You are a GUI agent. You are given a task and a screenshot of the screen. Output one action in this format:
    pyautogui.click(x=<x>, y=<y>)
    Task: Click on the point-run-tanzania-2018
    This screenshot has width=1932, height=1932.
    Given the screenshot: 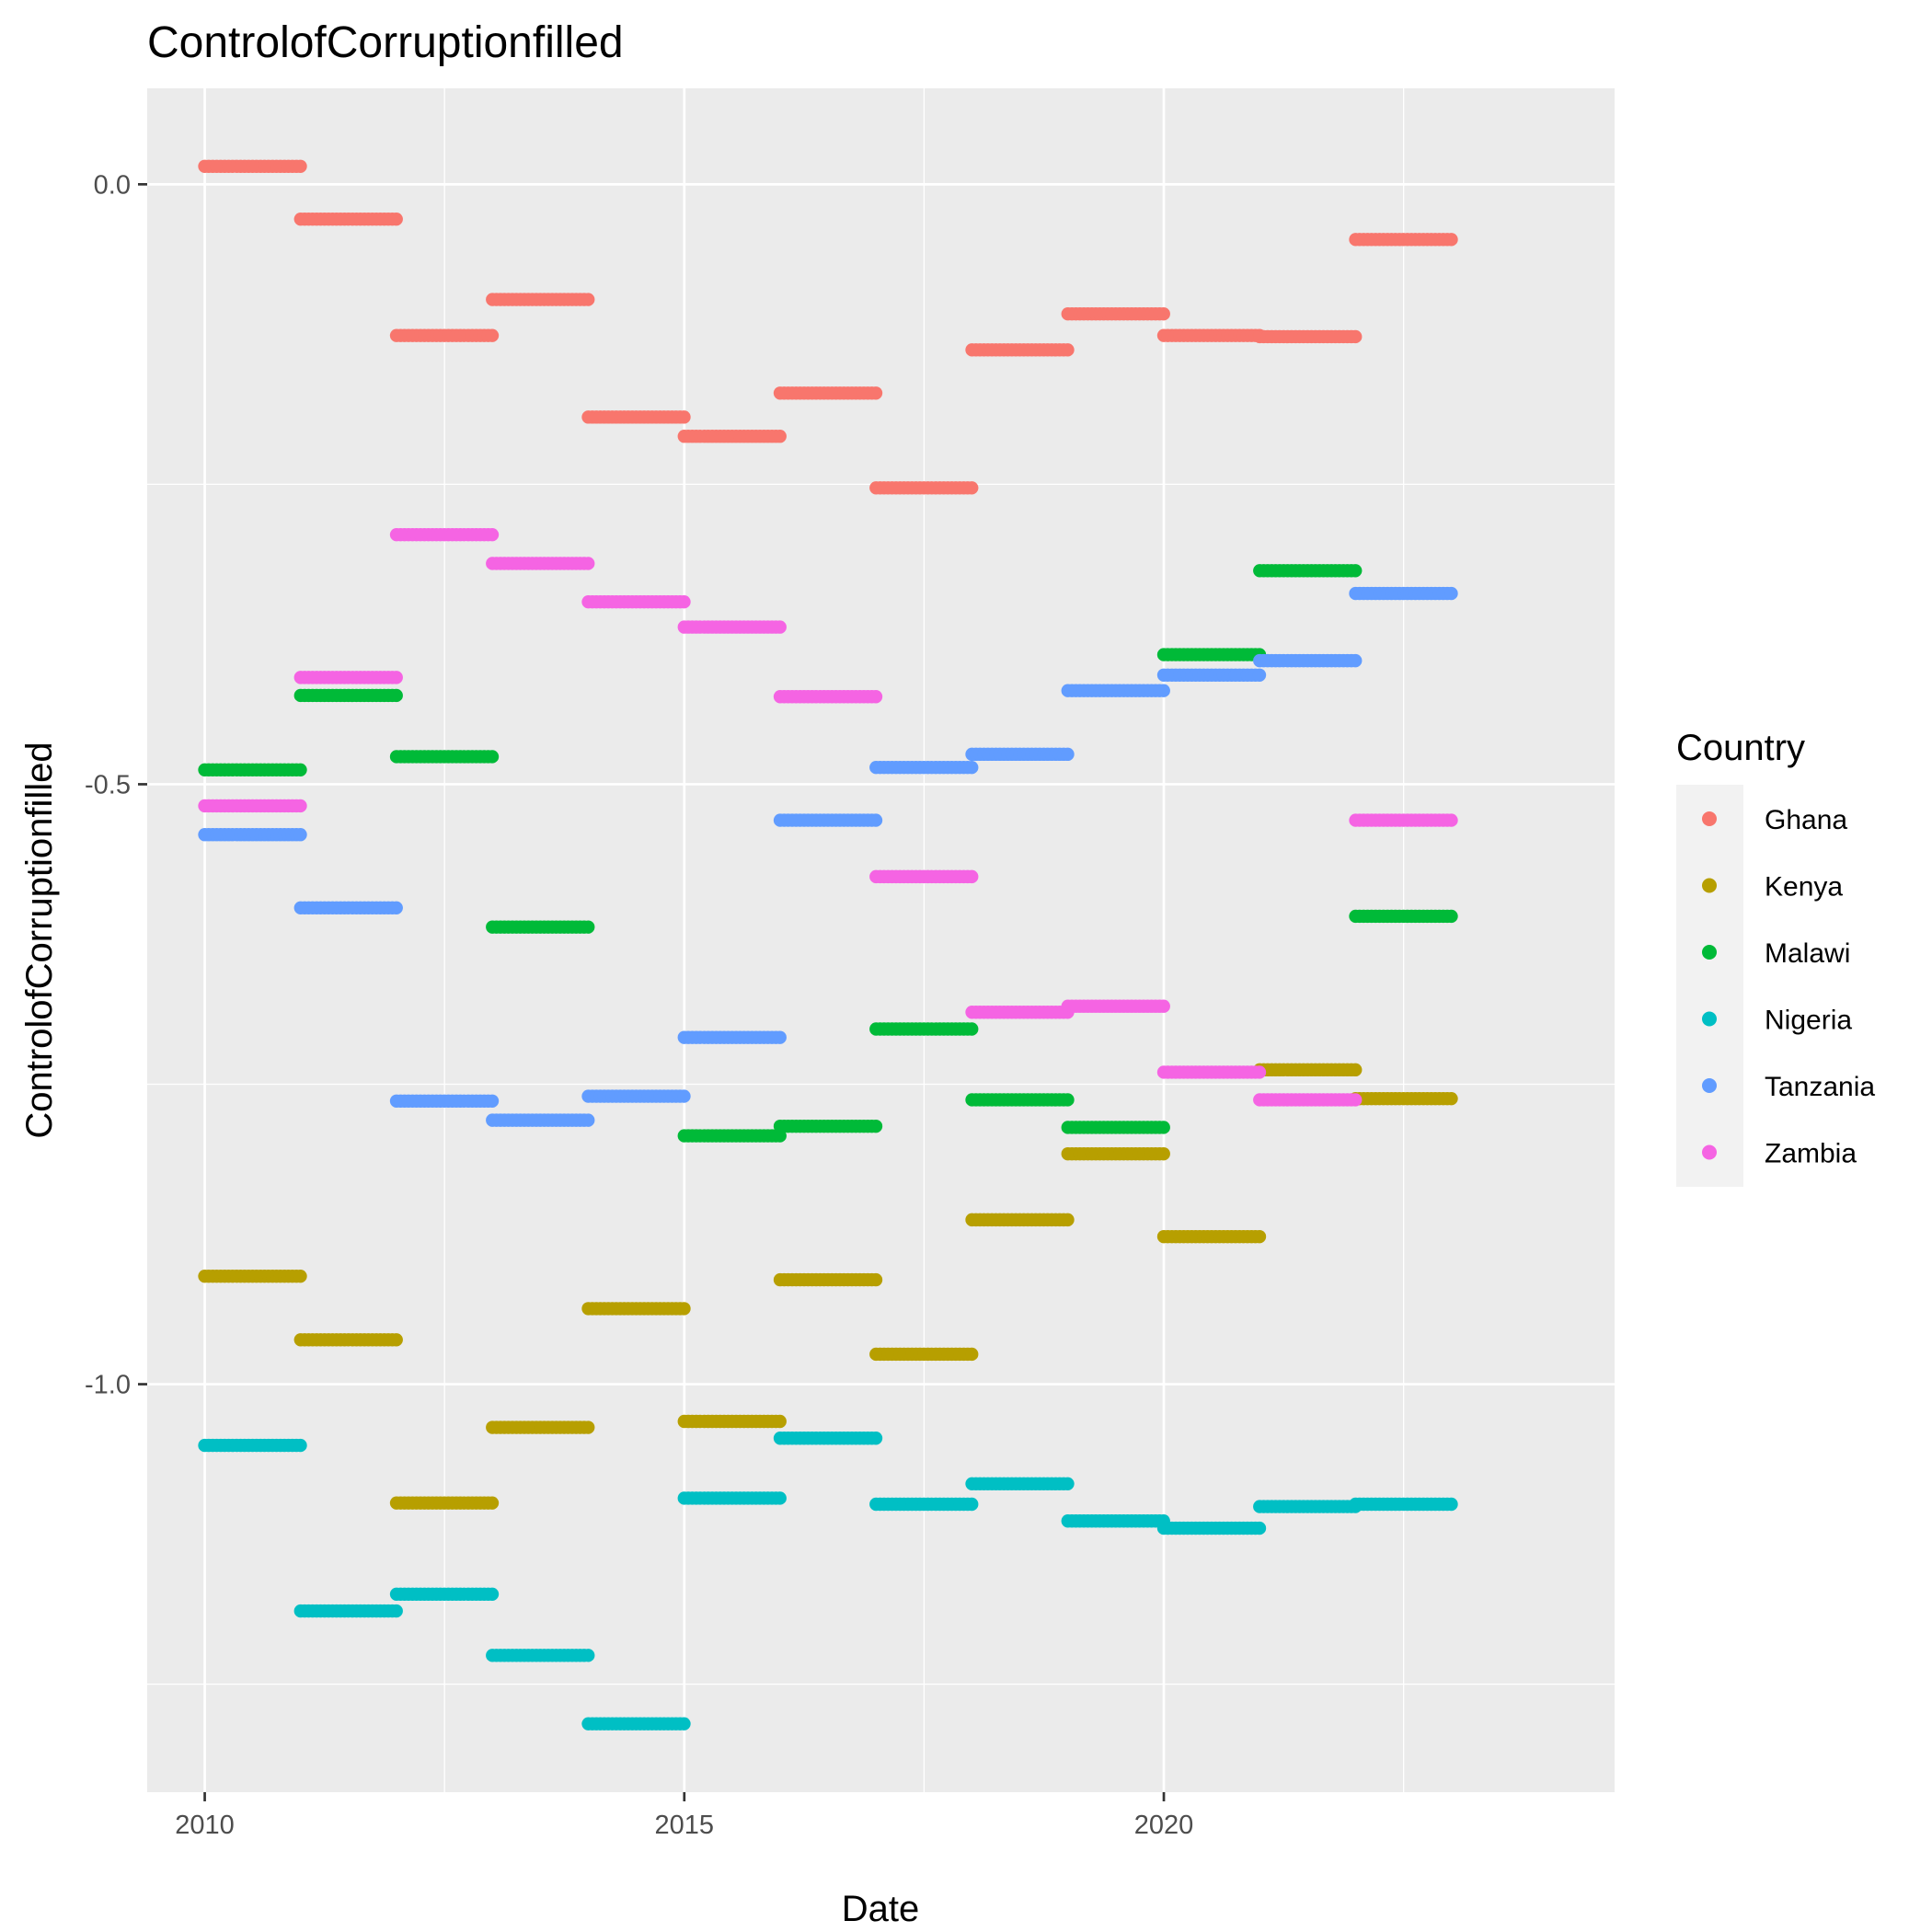 What is the action you would take?
    pyautogui.click(x=1020, y=754)
    